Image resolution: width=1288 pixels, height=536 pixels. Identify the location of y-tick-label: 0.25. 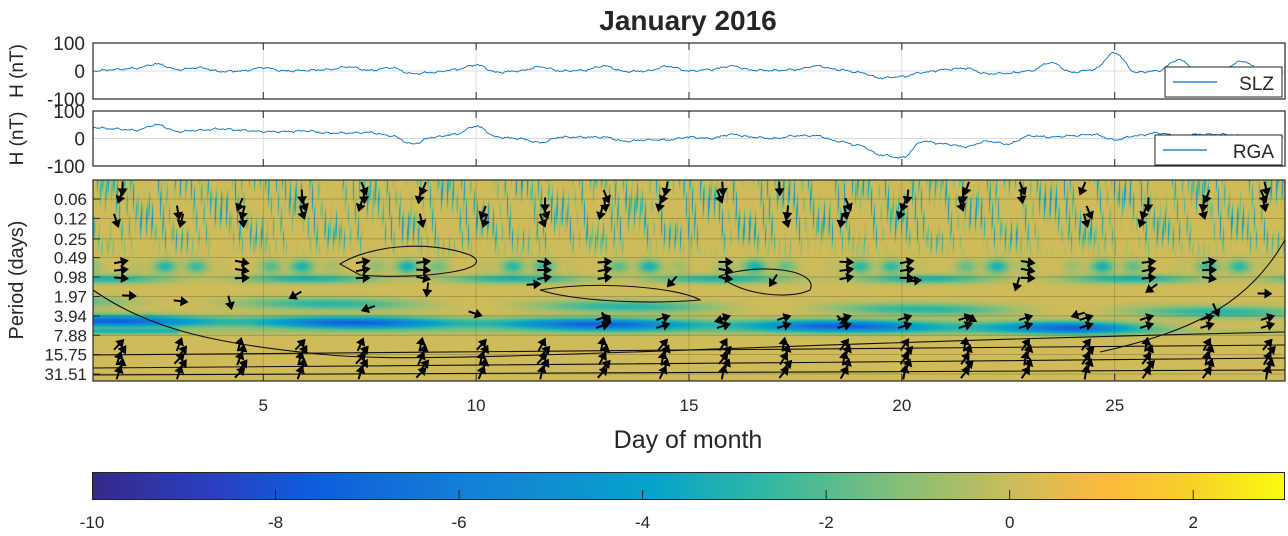
(70, 239).